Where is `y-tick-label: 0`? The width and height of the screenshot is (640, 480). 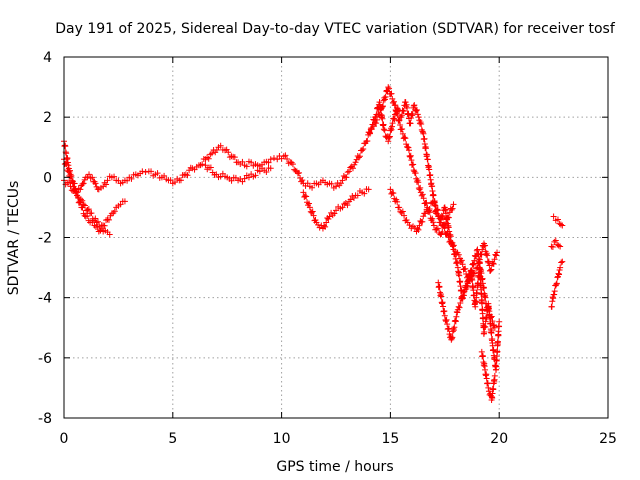
y-tick-label: 0 is located at coordinates (47, 178).